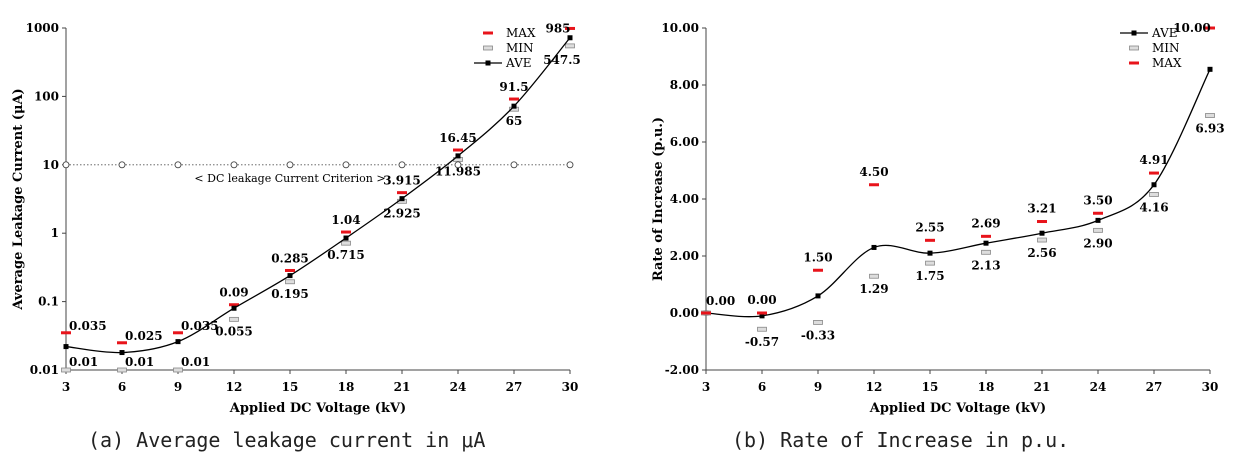 This screenshot has height=471, width=1236. What do you see at coordinates (1166, 48) in the screenshot?
I see `legend-label-min: MIN` at bounding box center [1166, 48].